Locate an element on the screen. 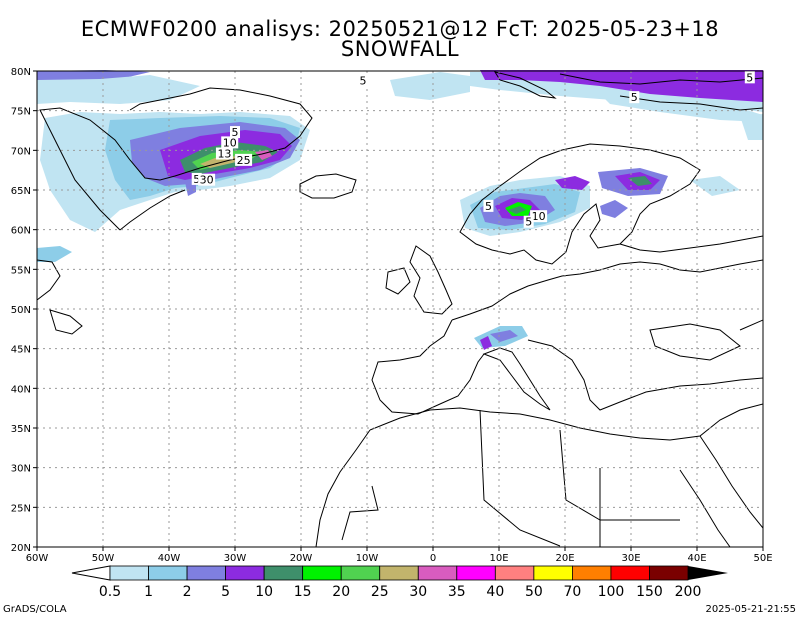  lat-label: 75N is located at coordinates (21, 112).